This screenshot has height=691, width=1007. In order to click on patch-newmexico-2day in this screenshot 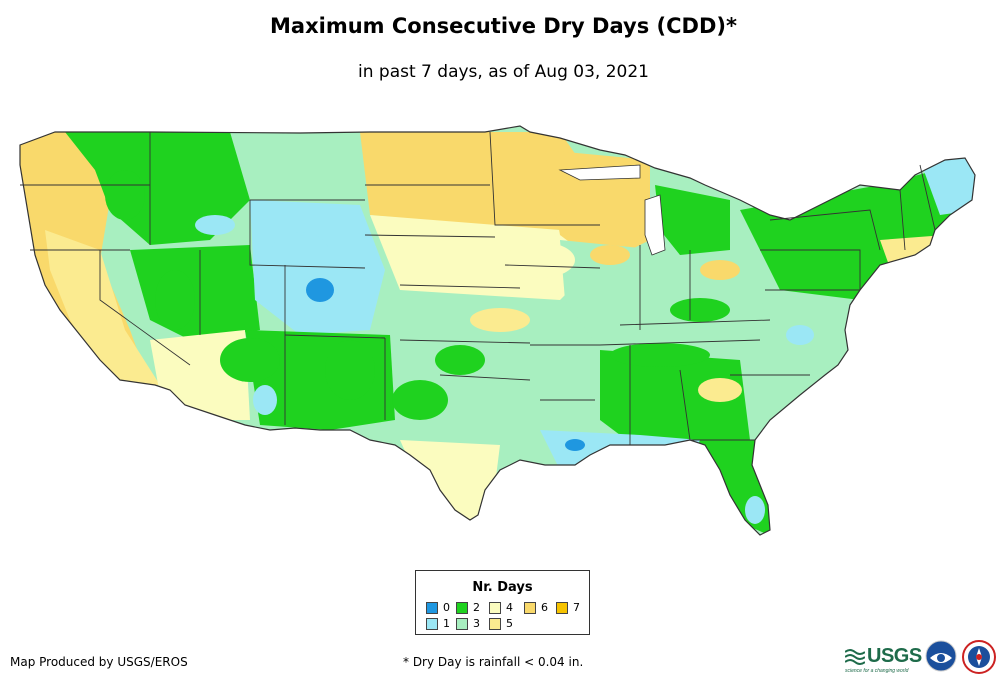, I will do `click(350, 370)`.